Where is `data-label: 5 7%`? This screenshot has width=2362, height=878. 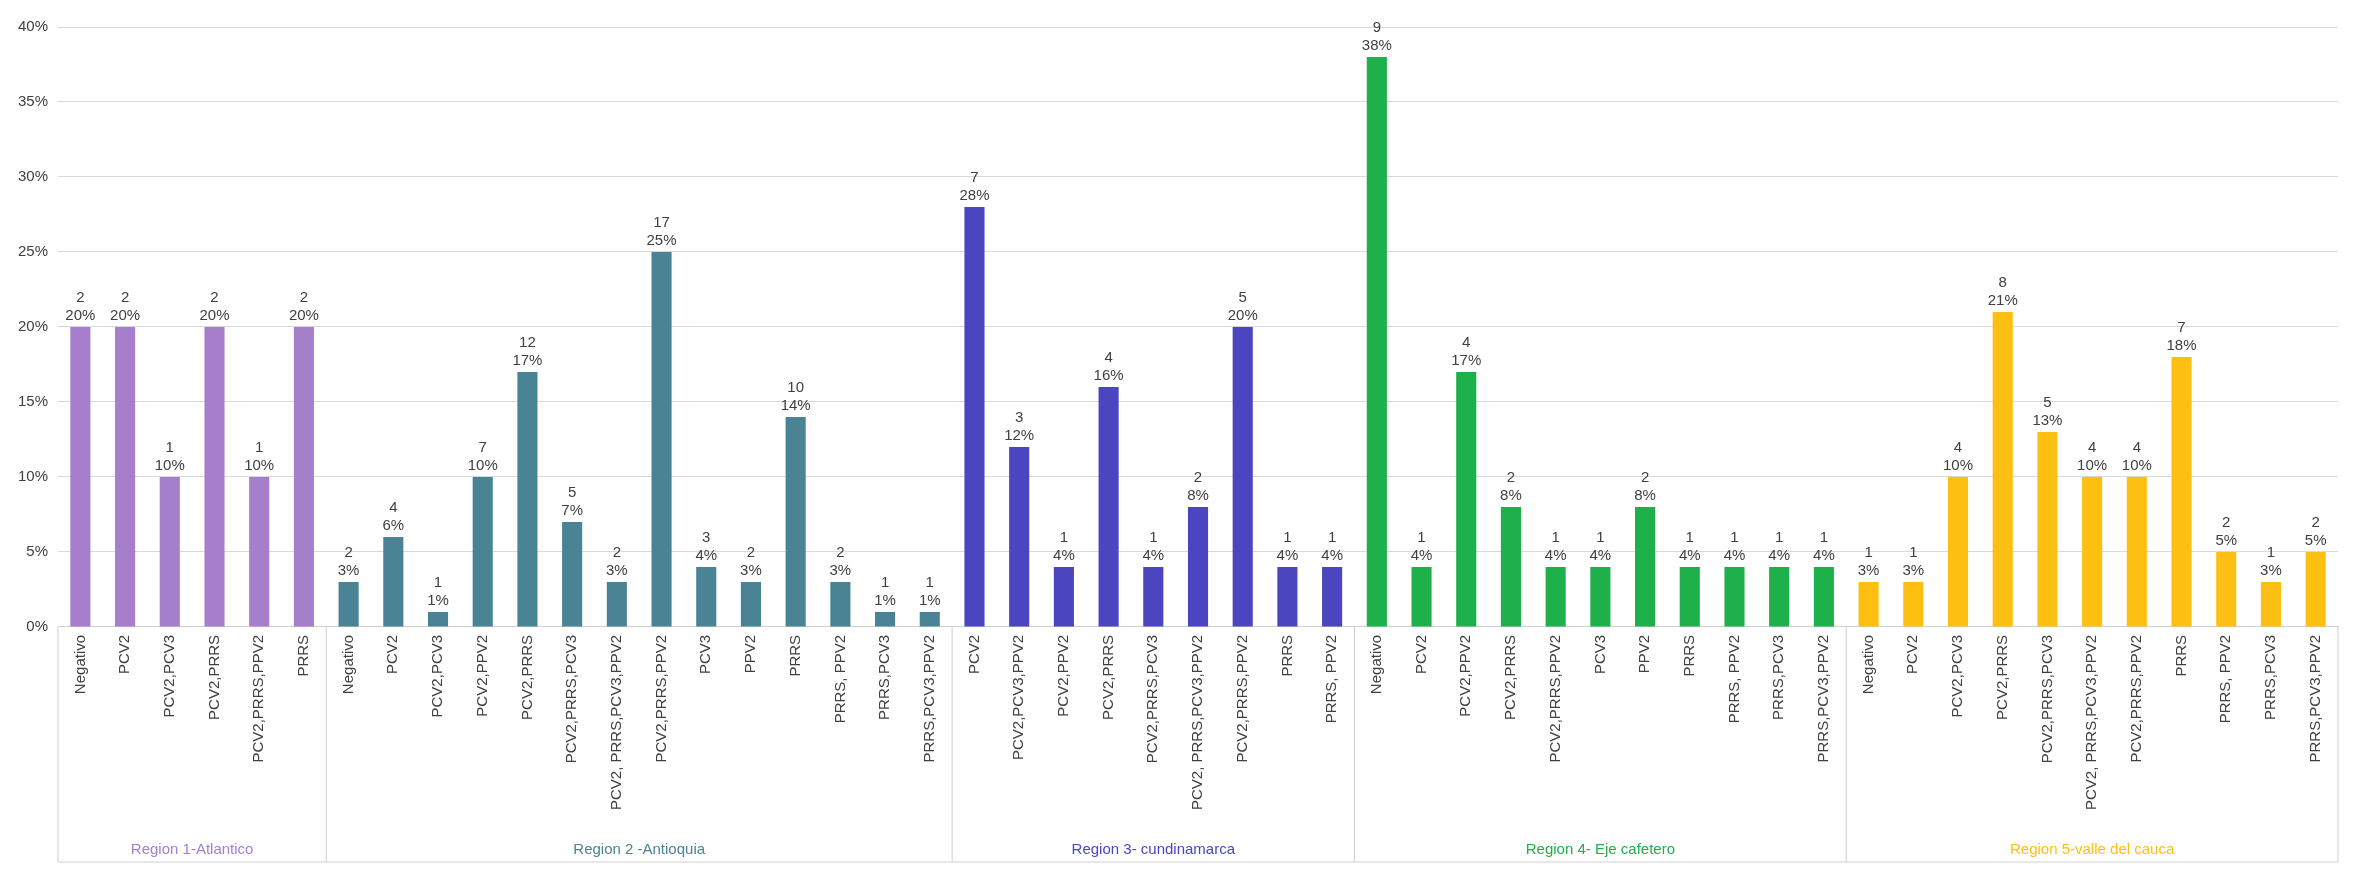
data-label: 5 7% is located at coordinates (572, 500).